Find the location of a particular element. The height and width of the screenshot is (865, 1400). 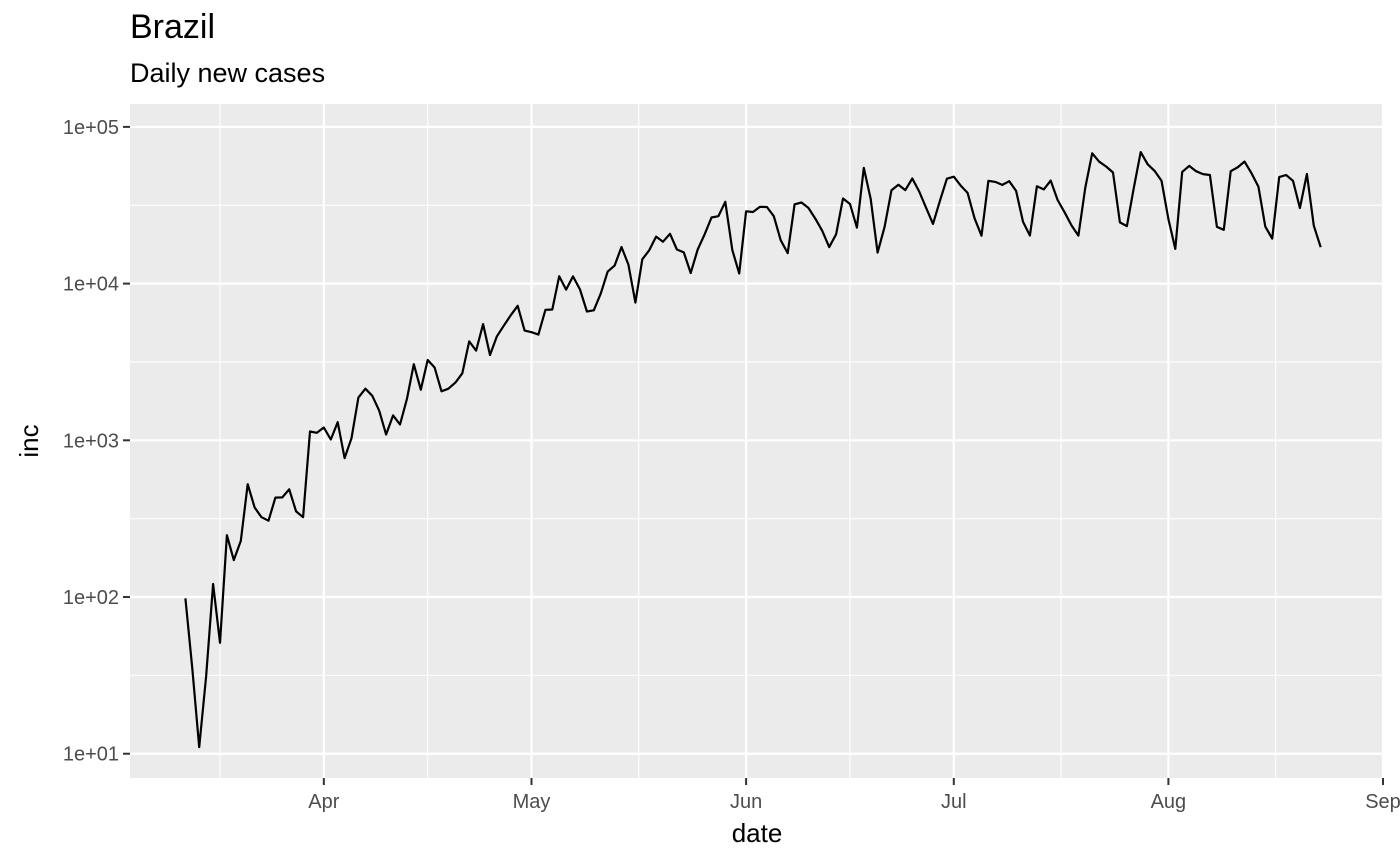

y-axis-title: inc is located at coordinates (29, 440).